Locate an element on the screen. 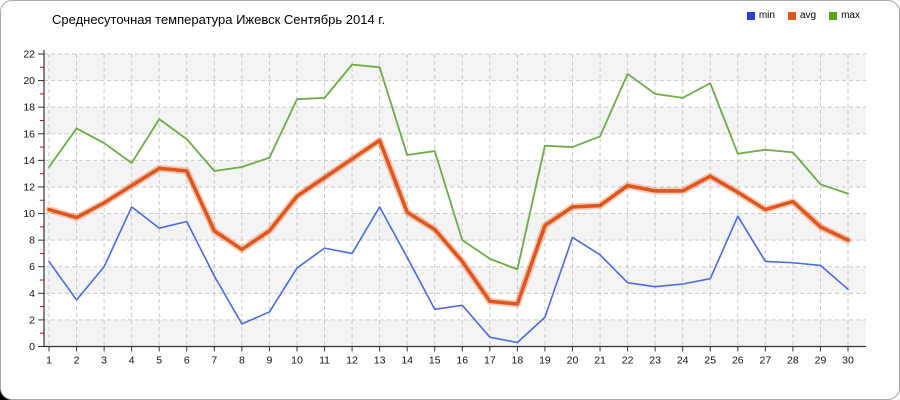  x-tick-label: 2 is located at coordinates (77, 361).